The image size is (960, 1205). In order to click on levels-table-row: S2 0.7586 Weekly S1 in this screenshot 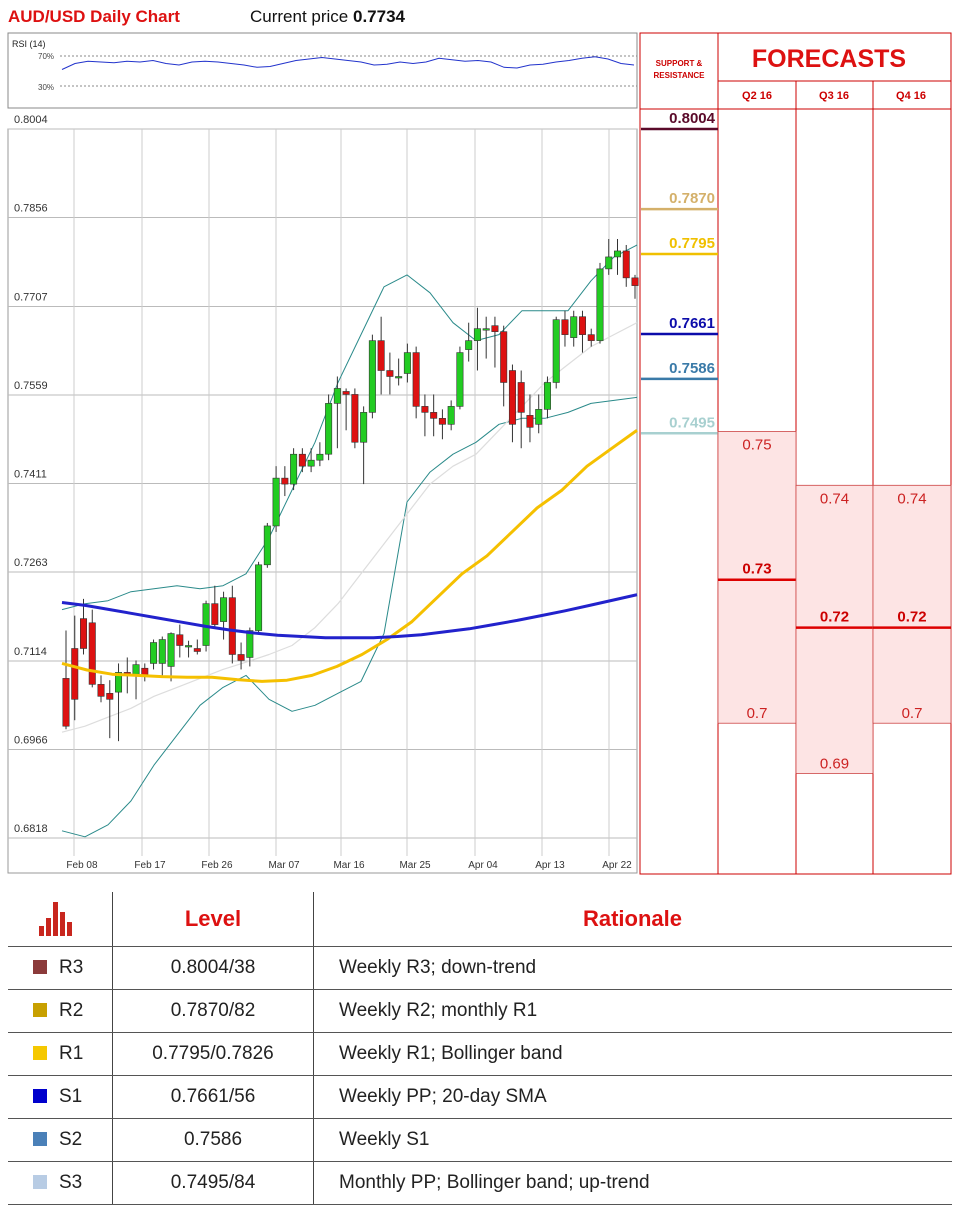, I will do `click(480, 1140)`.